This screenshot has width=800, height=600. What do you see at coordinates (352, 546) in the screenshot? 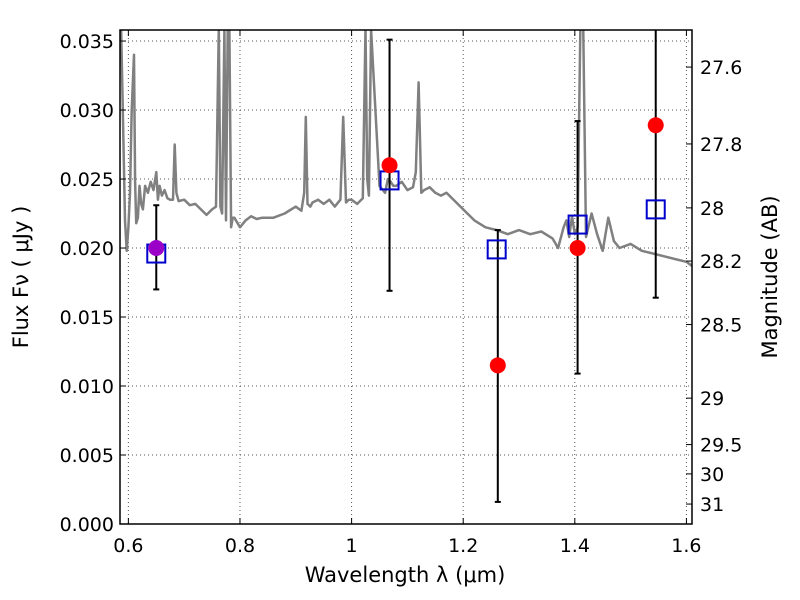
I see `x-tick-label: 1` at bounding box center [352, 546].